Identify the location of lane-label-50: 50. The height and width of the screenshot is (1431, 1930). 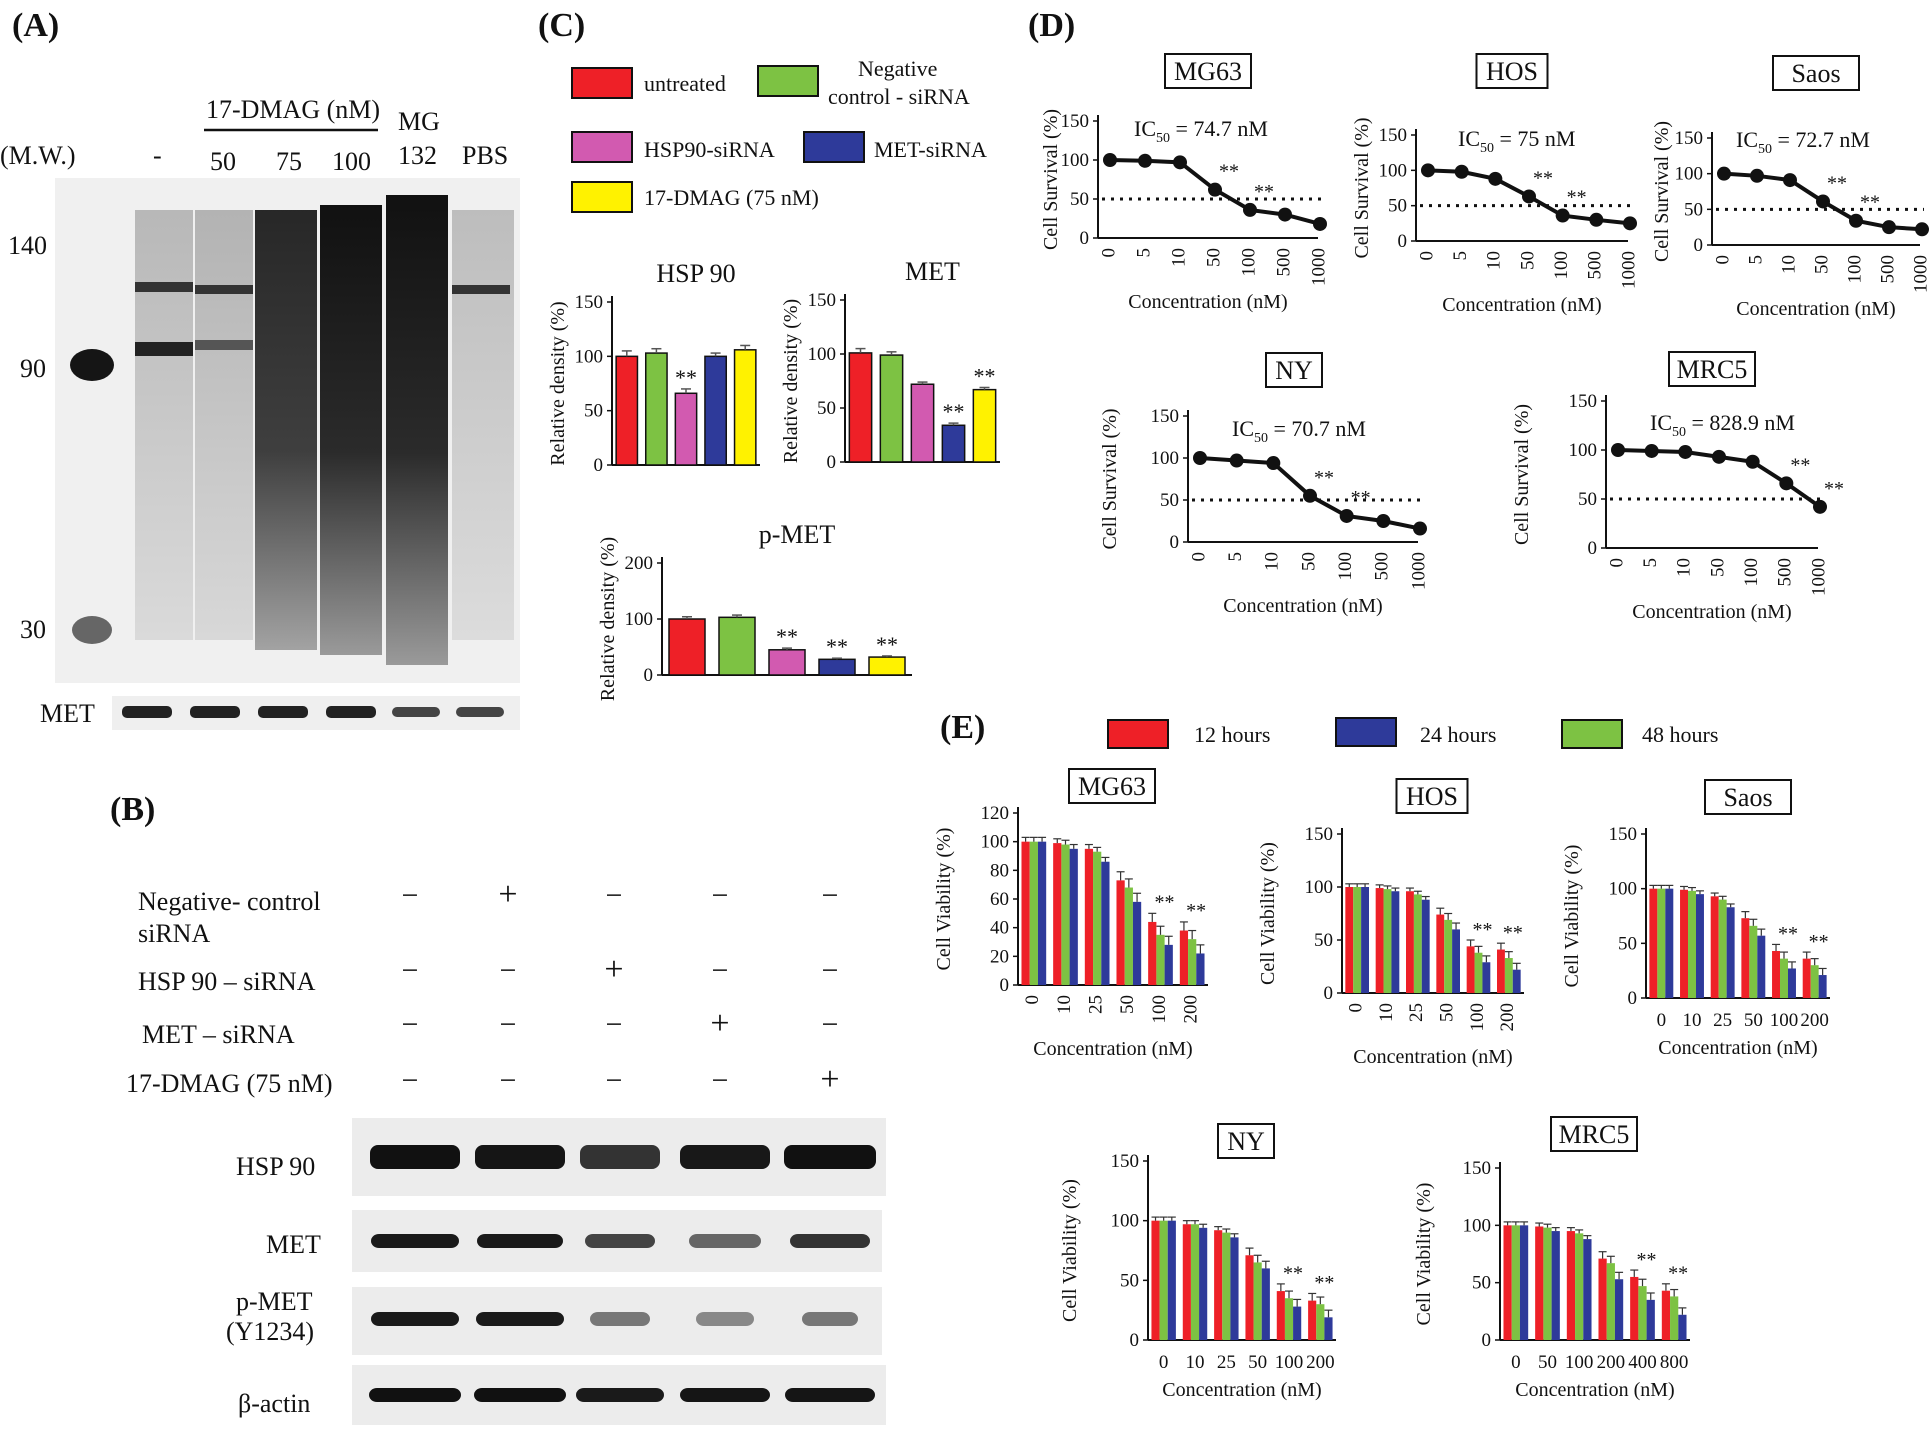
(223, 161).